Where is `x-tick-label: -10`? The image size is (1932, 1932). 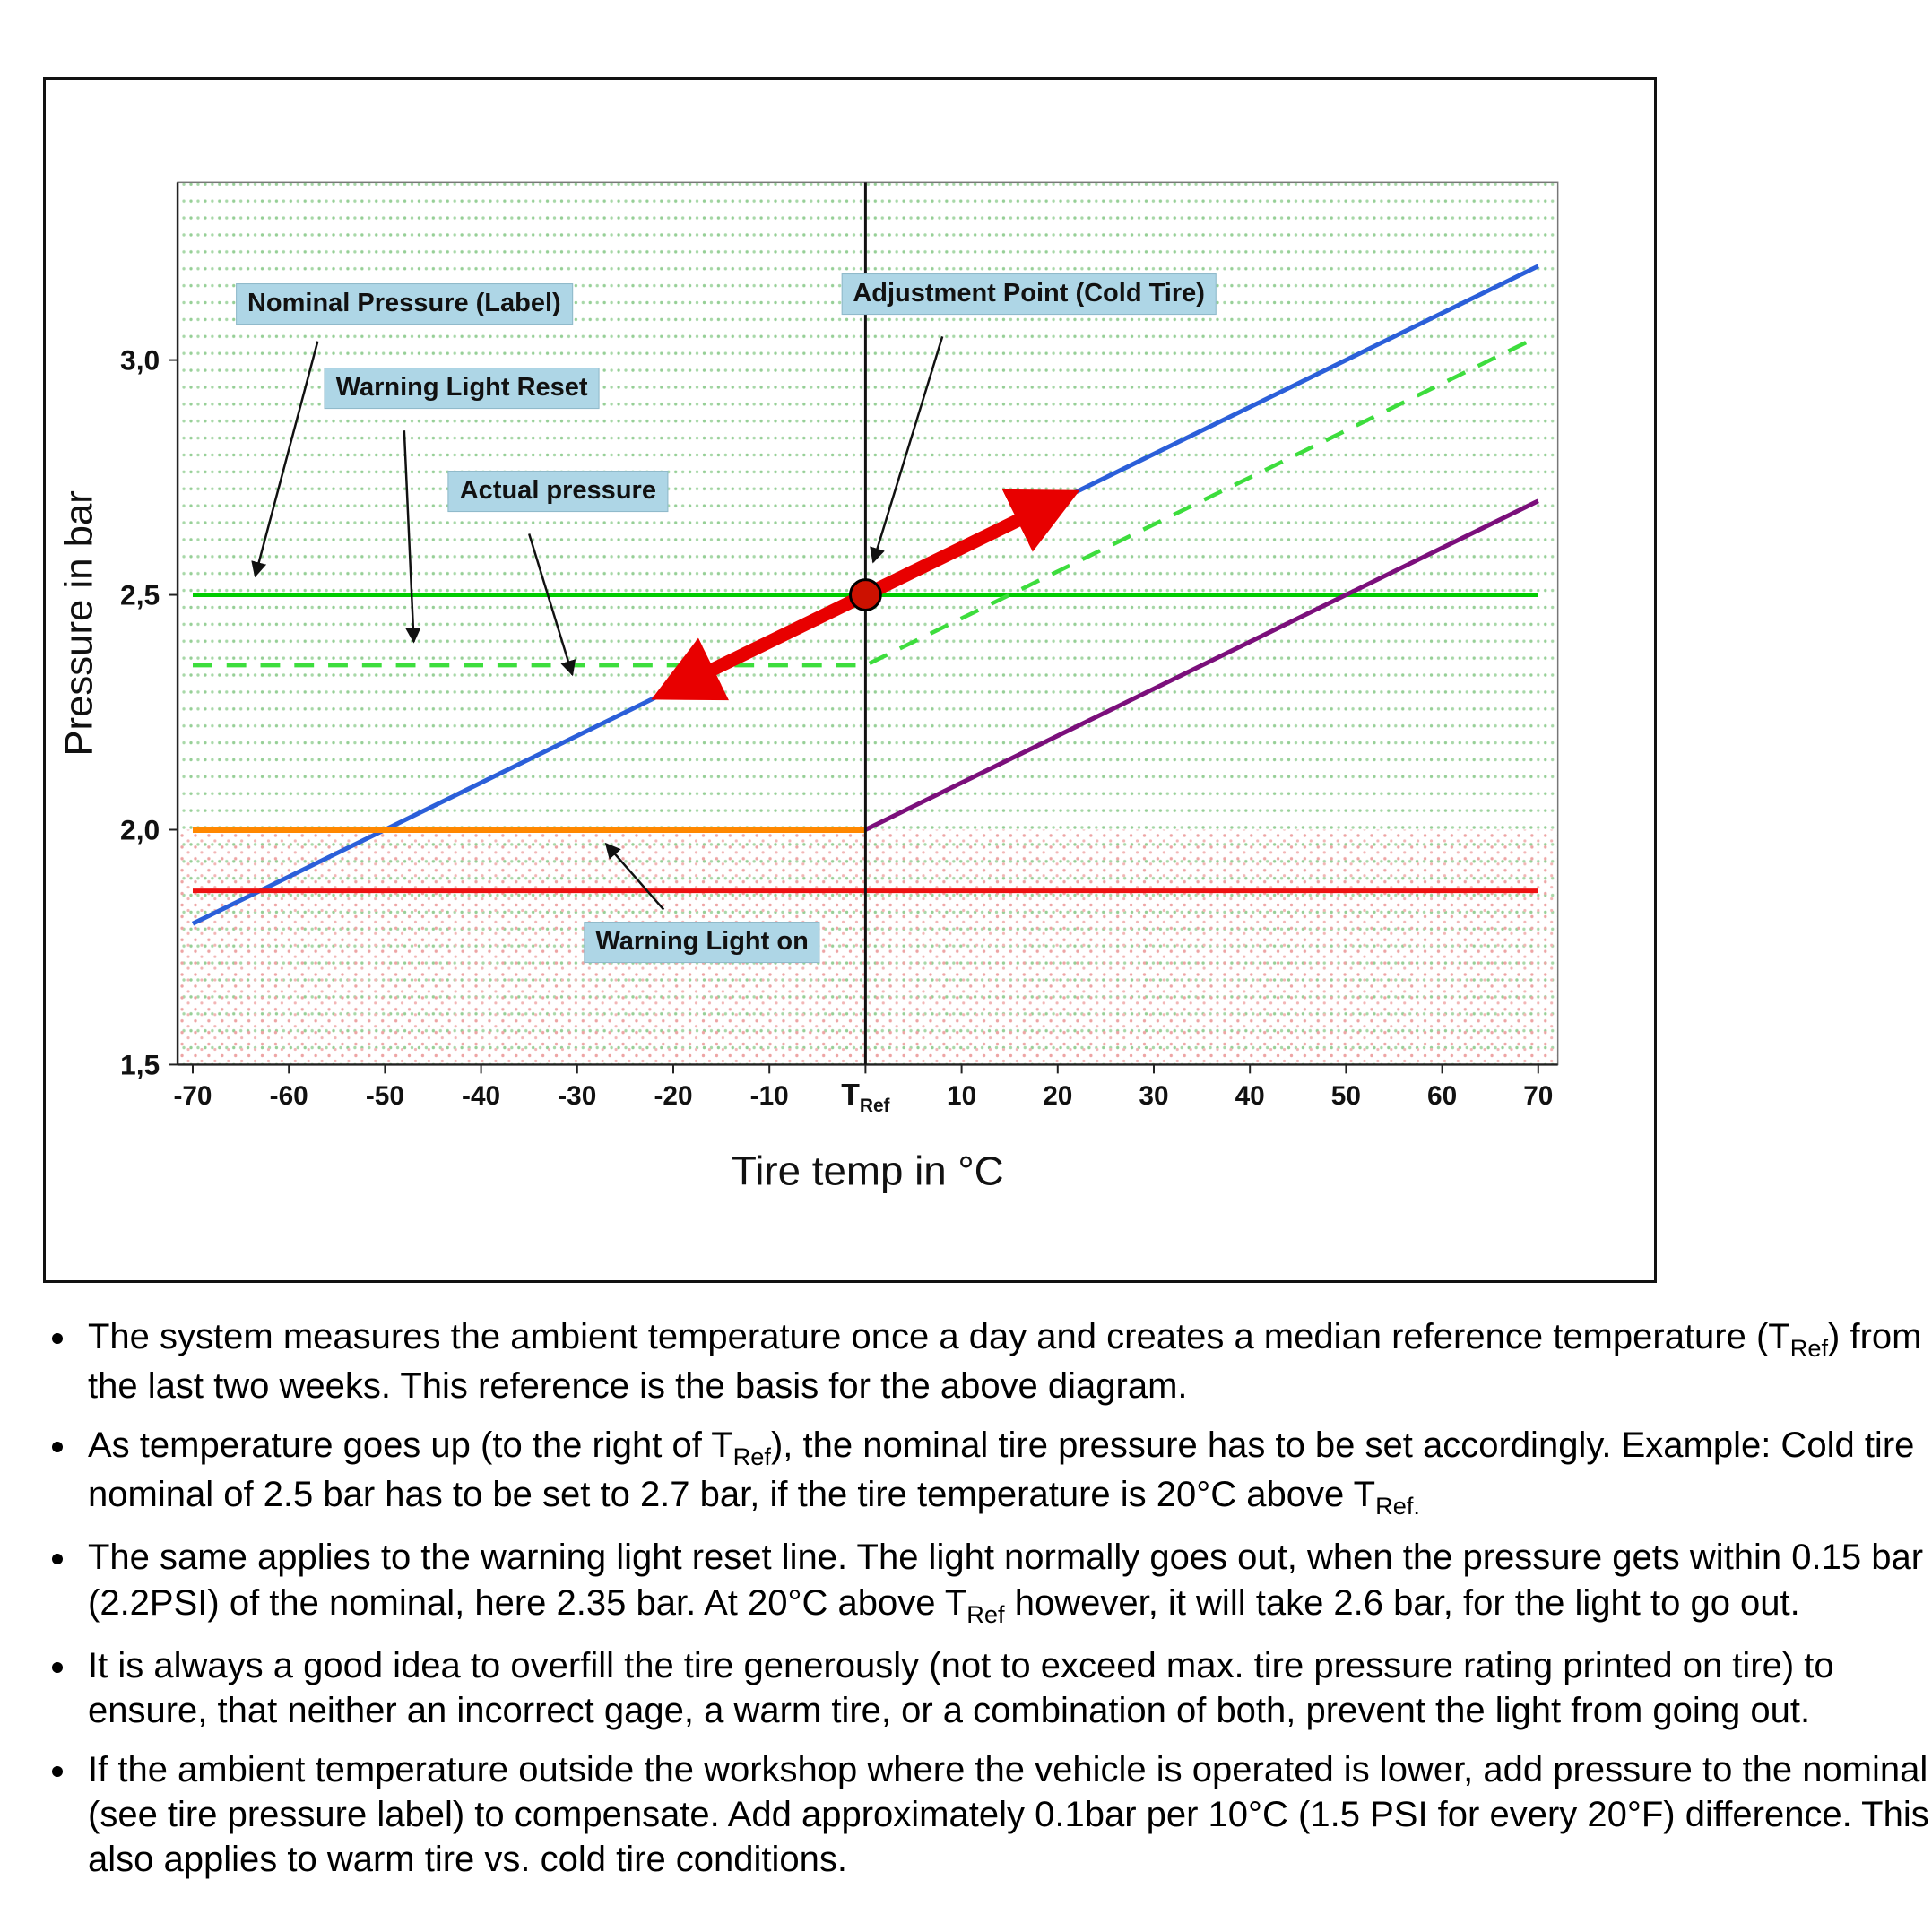
x-tick-label: -10 is located at coordinates (769, 1096).